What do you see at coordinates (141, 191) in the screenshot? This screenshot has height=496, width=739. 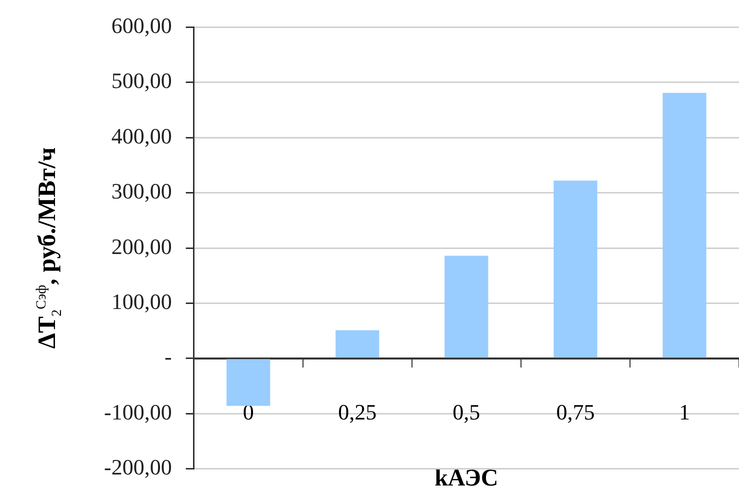 I see `y-tick-label: 300,00` at bounding box center [141, 191].